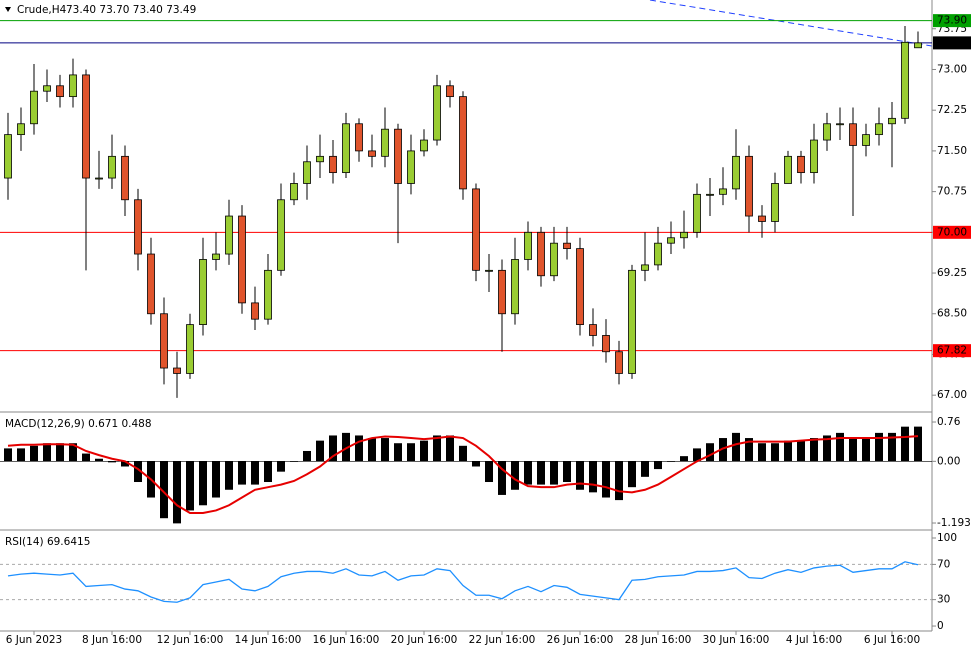  Describe the element at coordinates (940, 626) in the screenshot. I see `y-tick-label: 0` at that location.